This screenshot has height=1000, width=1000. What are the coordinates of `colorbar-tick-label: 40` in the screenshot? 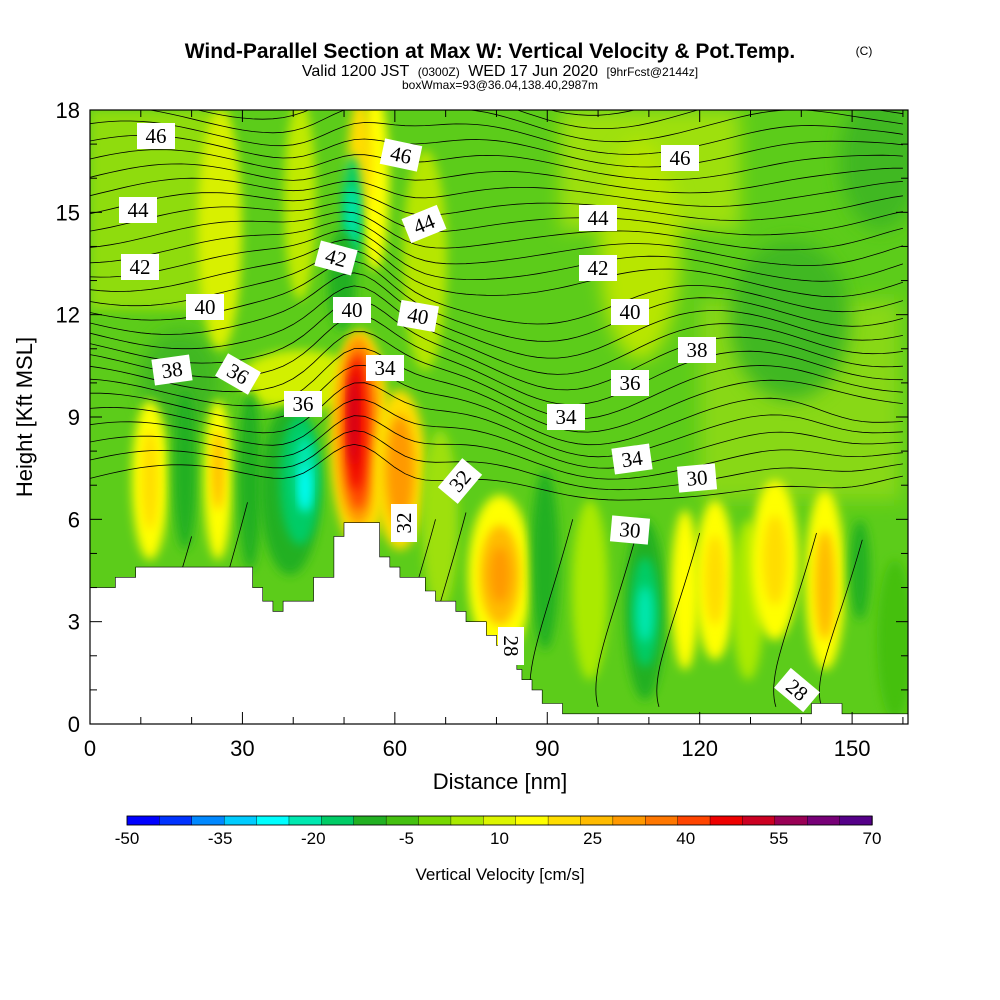 It's located at (685, 838).